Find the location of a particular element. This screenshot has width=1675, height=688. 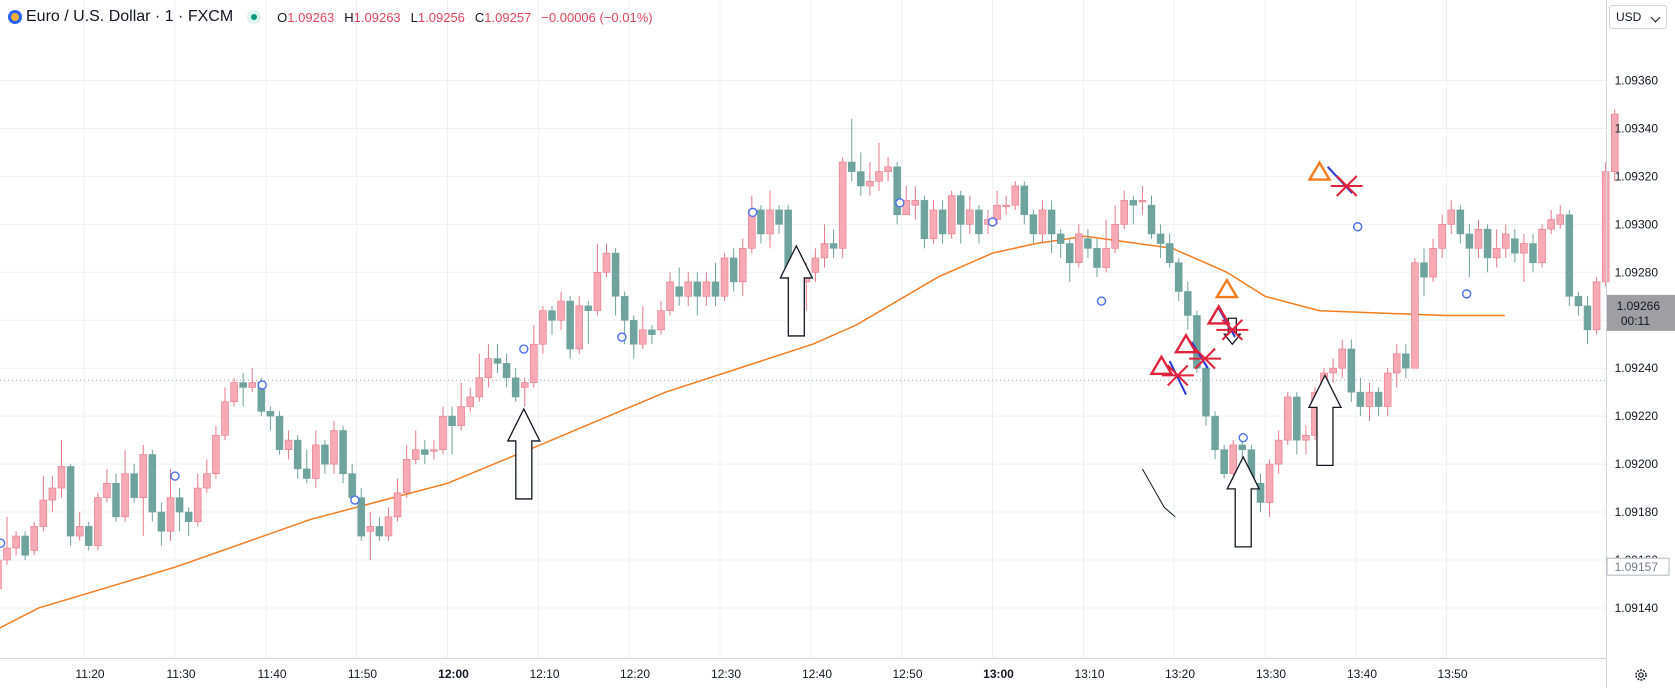

high-value: 1.09263 is located at coordinates (377, 17).